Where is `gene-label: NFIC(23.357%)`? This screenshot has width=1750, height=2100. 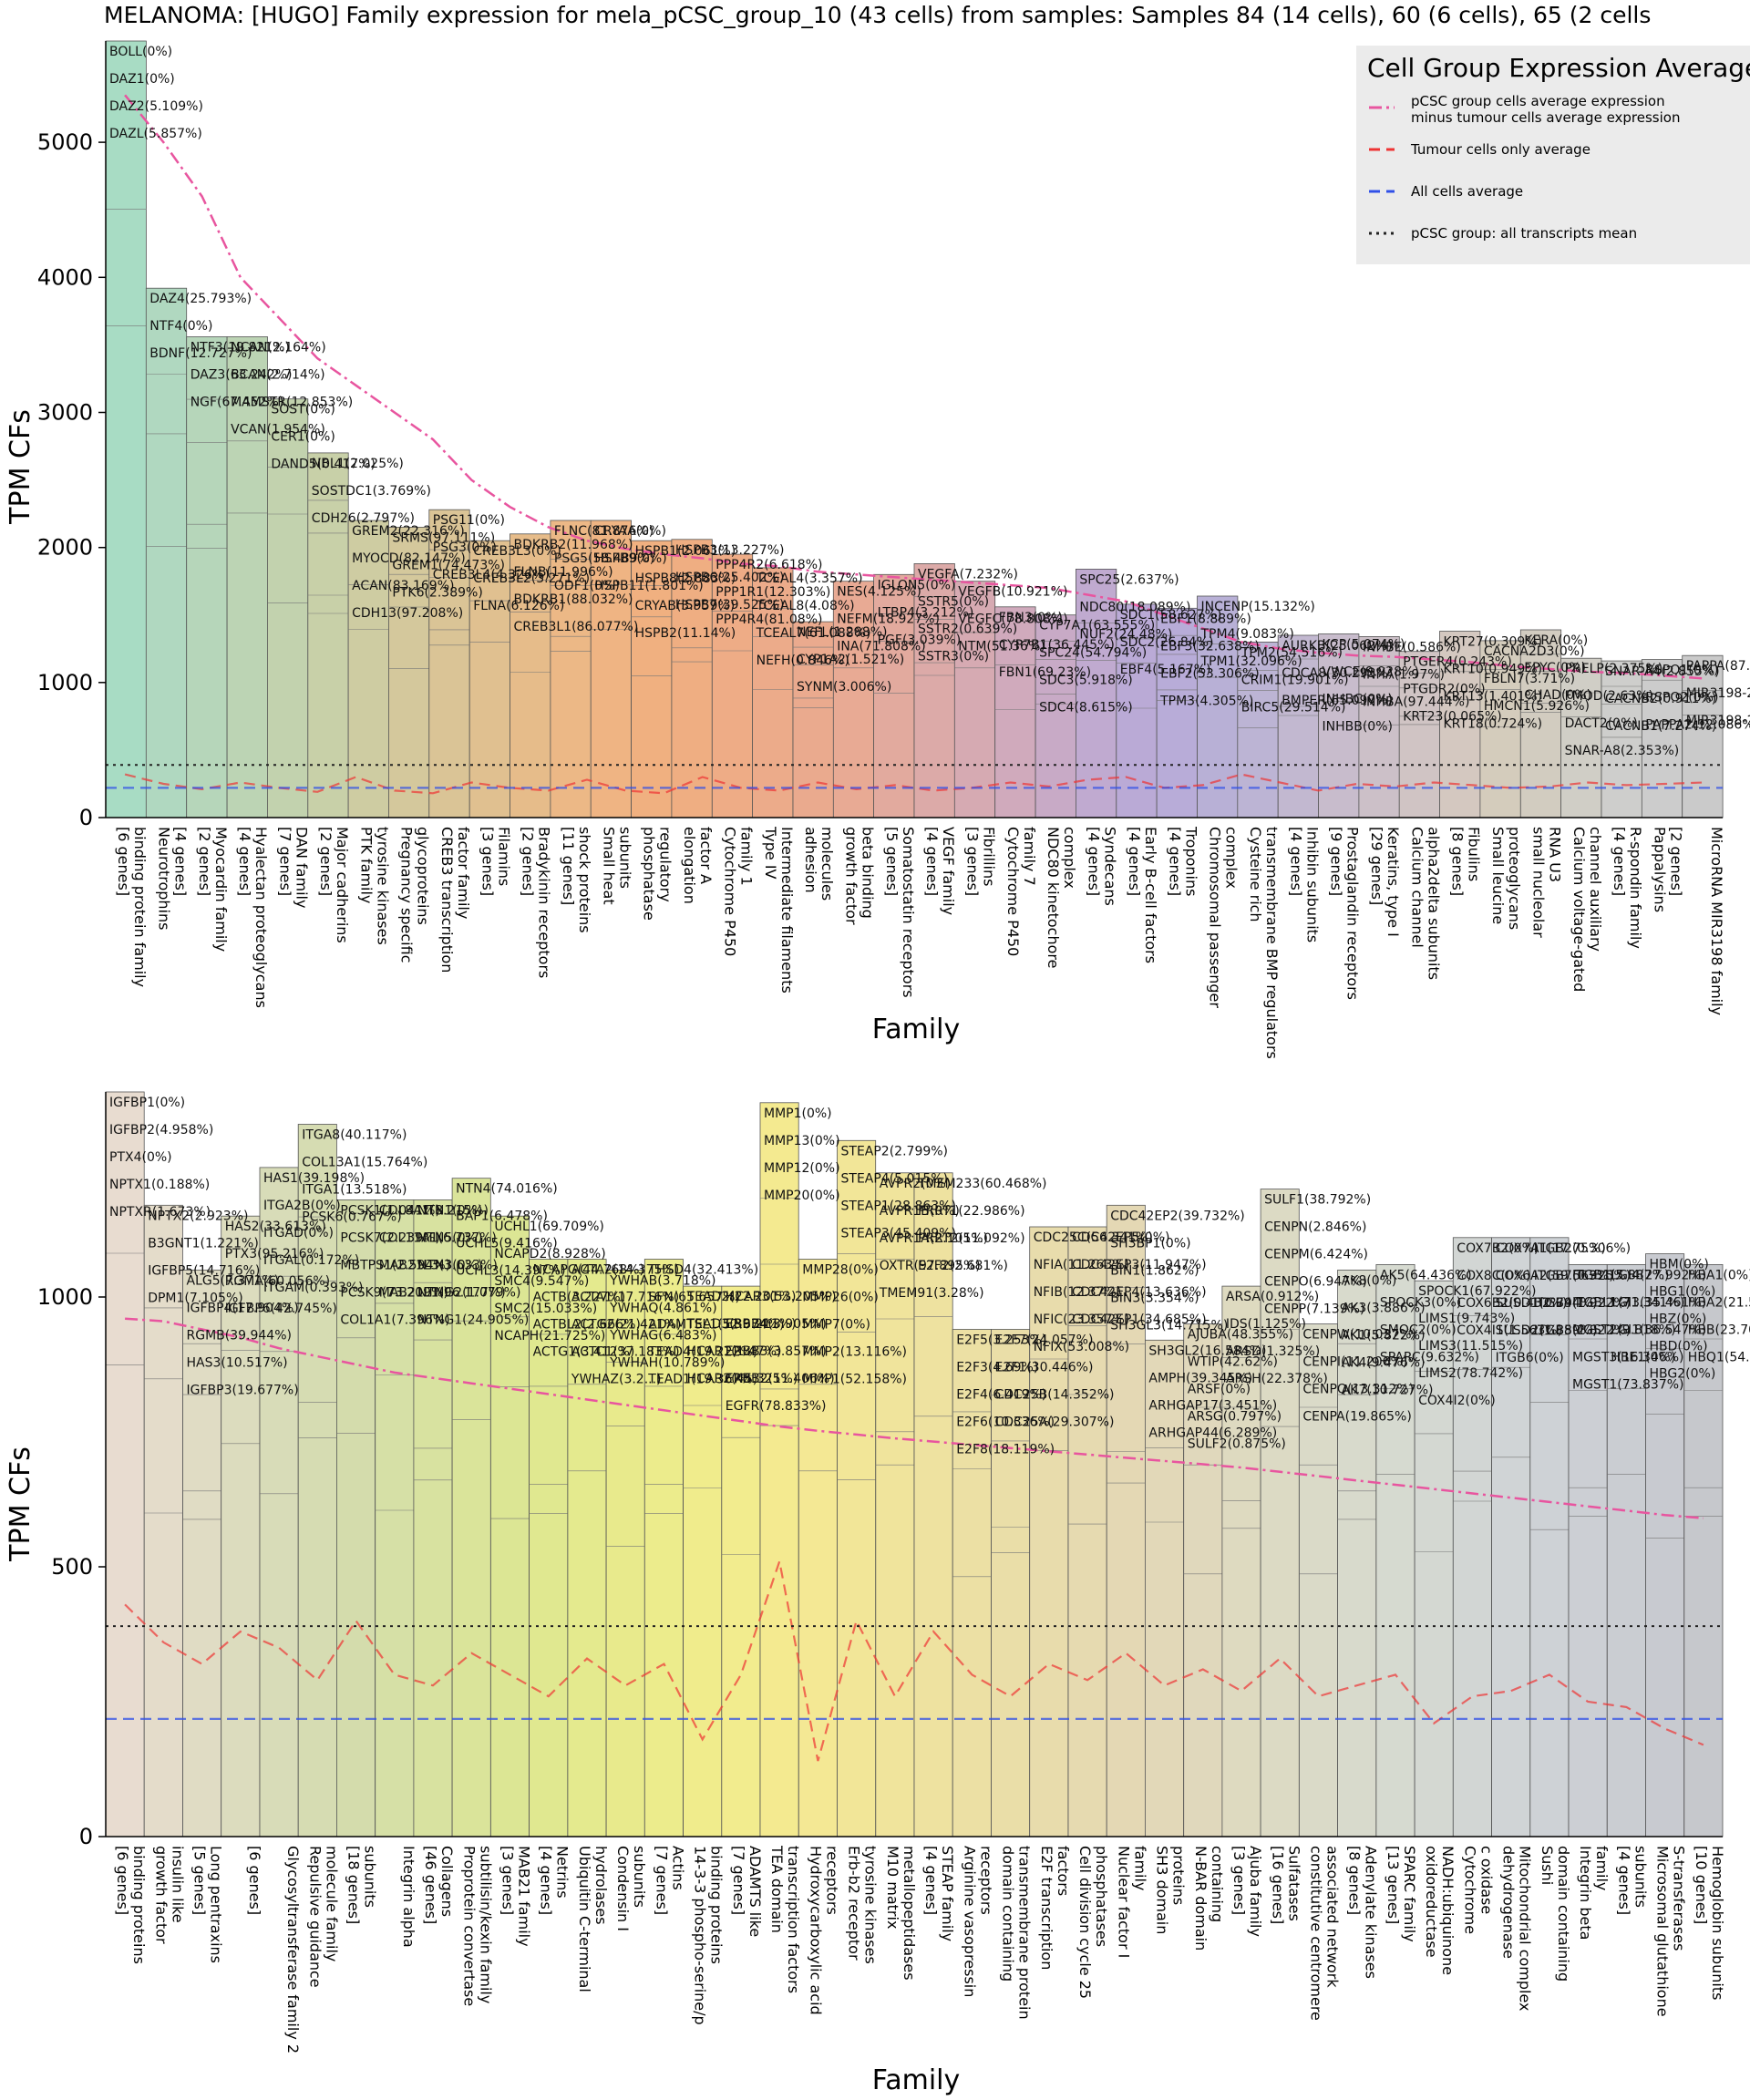
gene-label: NFIC(23.357%) is located at coordinates (1082, 1319).